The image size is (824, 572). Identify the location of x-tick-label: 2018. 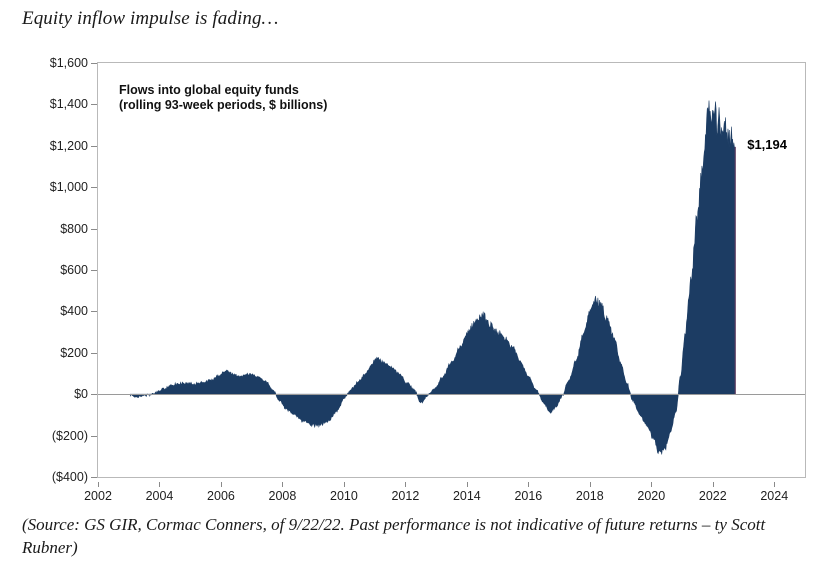
(589, 496).